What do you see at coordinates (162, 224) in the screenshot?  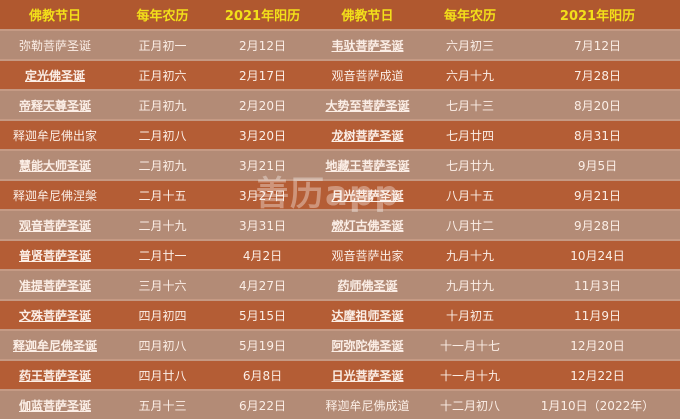 I see `lunar-date-cell: 二月十九` at bounding box center [162, 224].